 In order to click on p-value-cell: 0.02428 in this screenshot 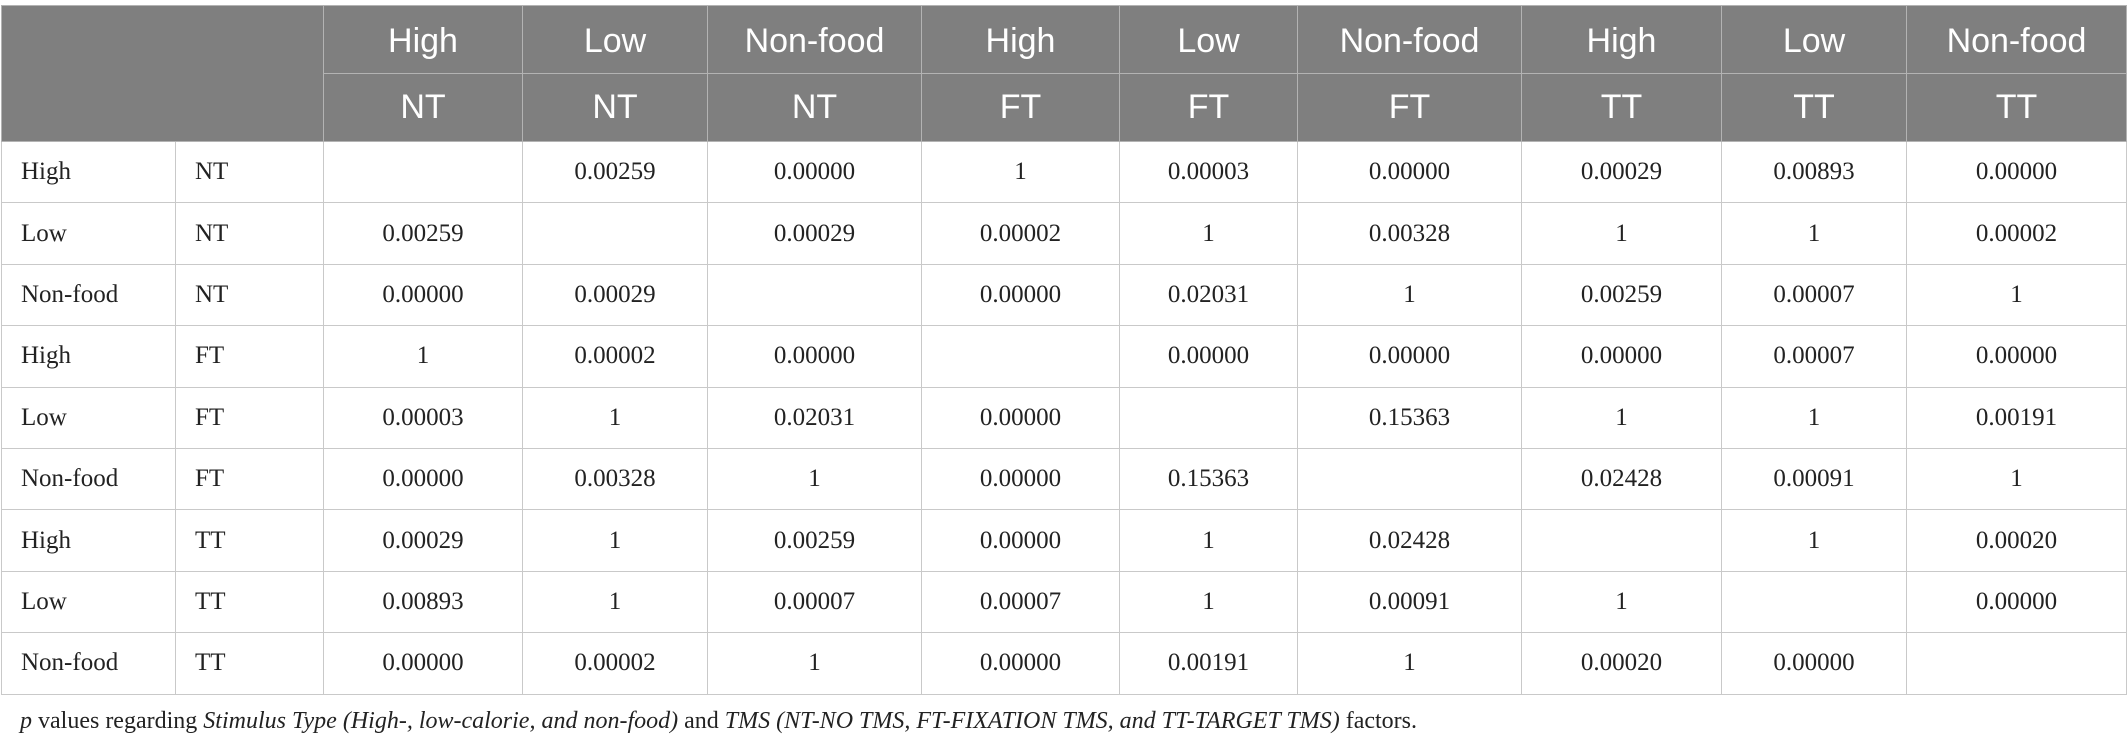, I will do `click(1621, 479)`.